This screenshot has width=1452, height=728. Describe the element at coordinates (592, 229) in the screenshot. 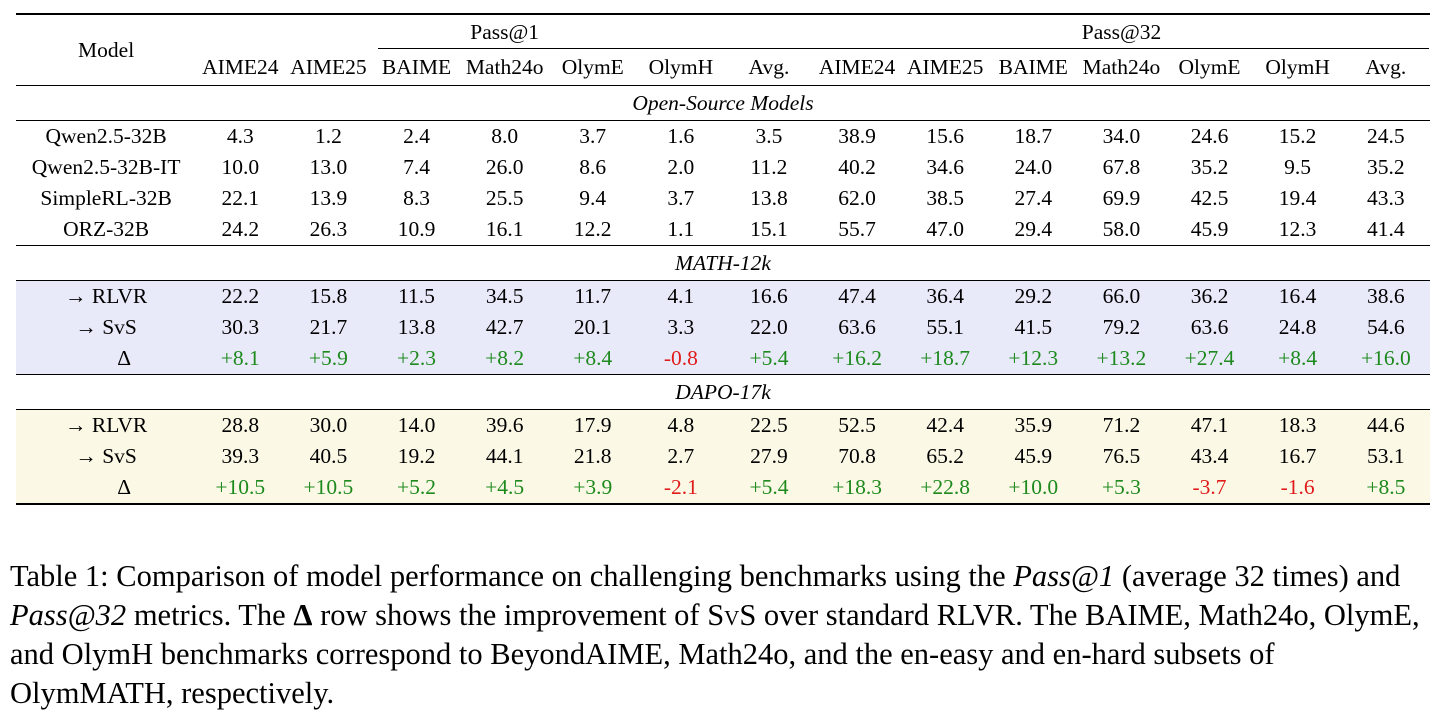

I see `table-cell: 12.2` at that location.